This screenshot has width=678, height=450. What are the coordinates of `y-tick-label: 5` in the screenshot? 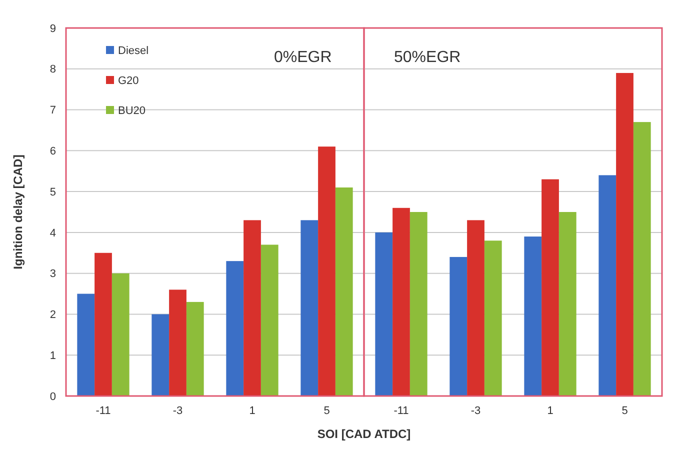 It's located at (53, 192).